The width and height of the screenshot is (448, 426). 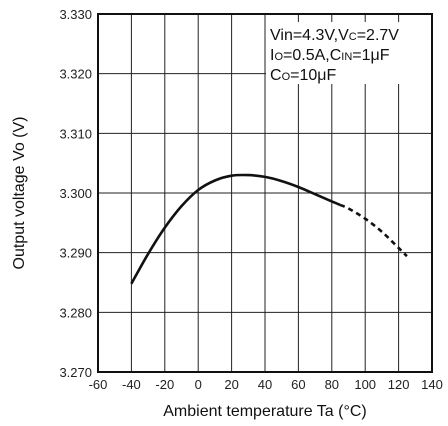 What do you see at coordinates (265, 411) in the screenshot?
I see `x-axis-label: Ambient temperature Ta (°C)` at bounding box center [265, 411].